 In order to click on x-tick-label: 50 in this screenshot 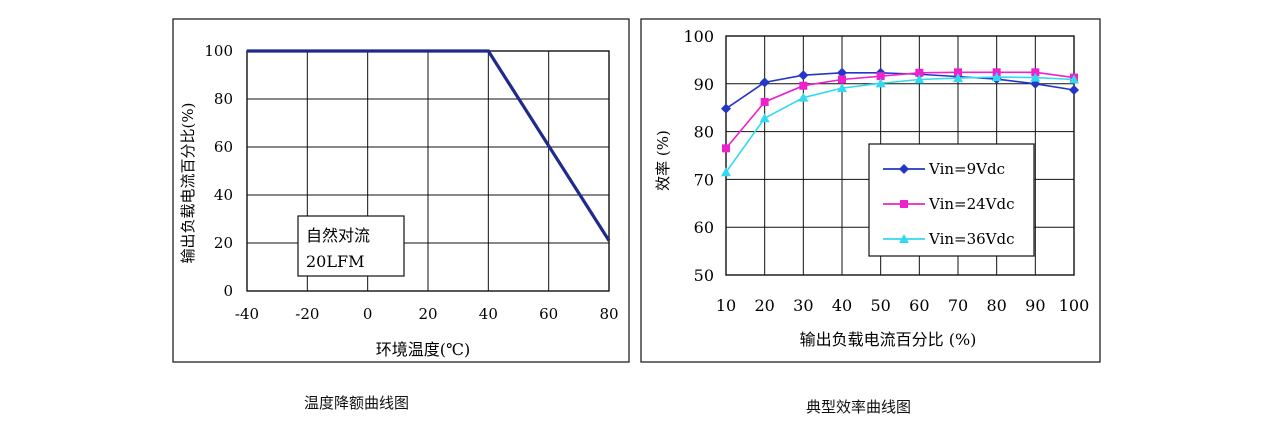, I will do `click(880, 305)`.